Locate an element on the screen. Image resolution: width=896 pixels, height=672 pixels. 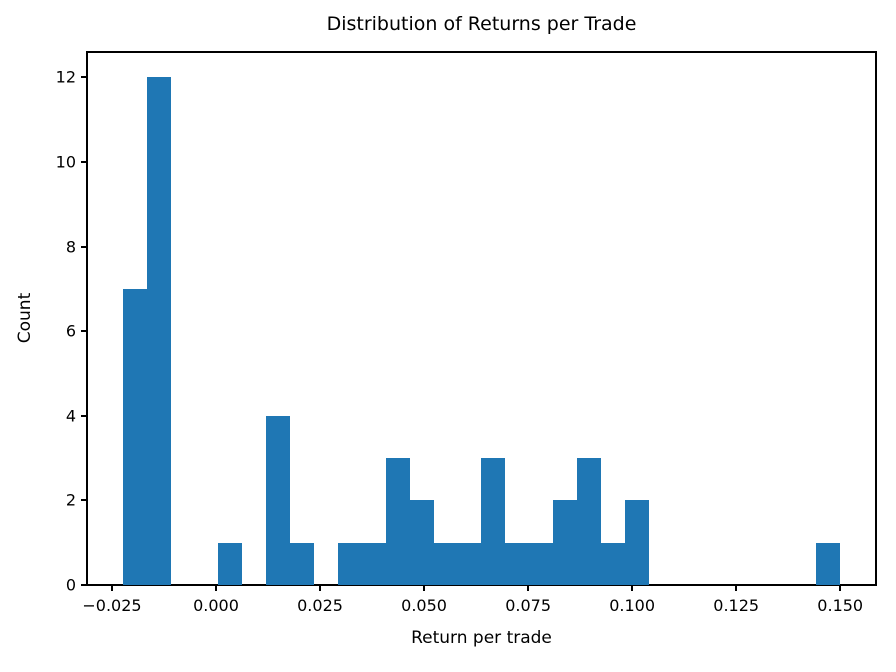
x-tick-label: 0.125 is located at coordinates (736, 605).